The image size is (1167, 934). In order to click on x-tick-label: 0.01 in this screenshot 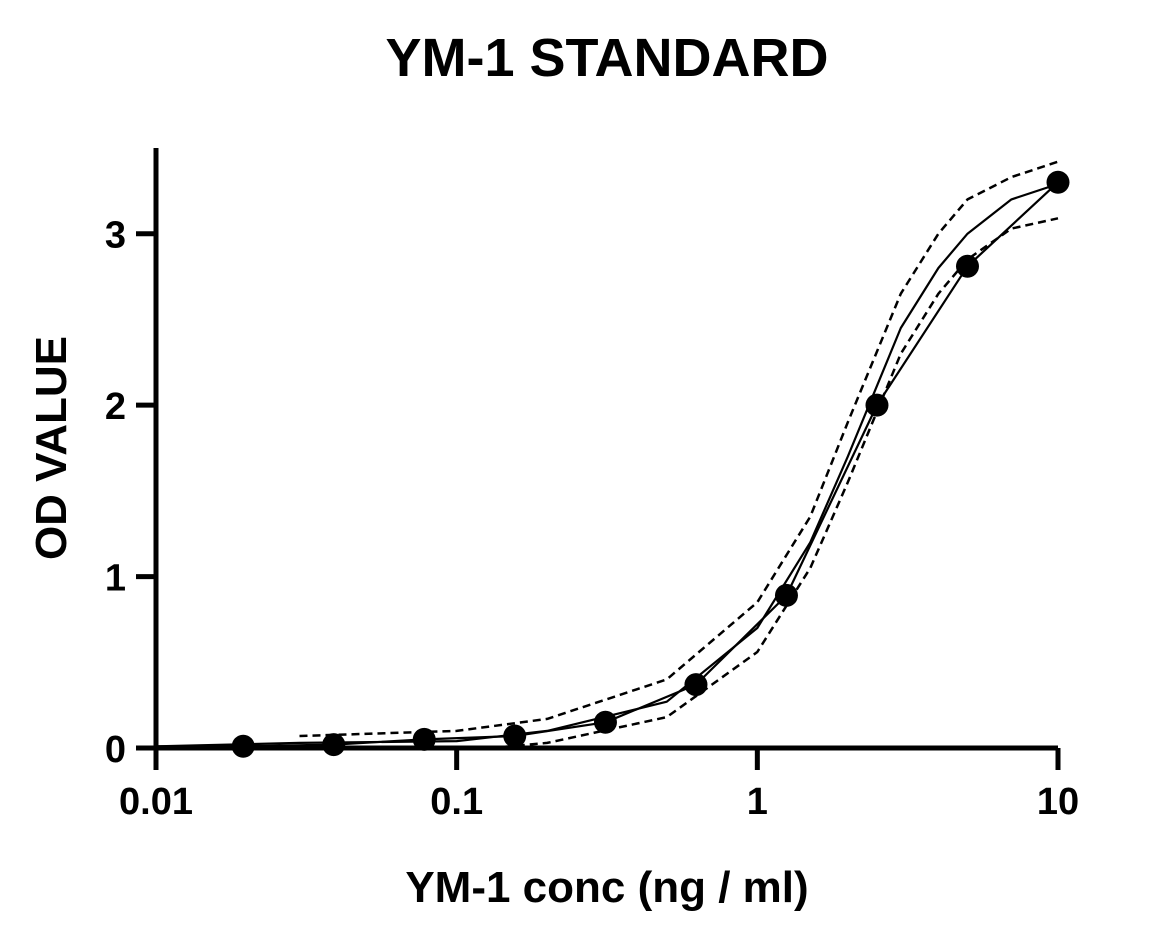, I will do `click(156, 802)`.